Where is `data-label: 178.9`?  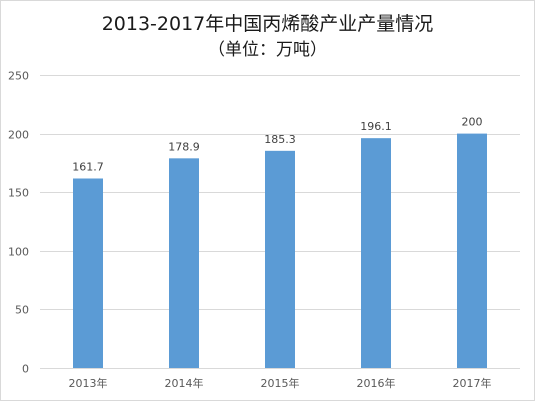 data-label: 178.9 is located at coordinates (184, 146).